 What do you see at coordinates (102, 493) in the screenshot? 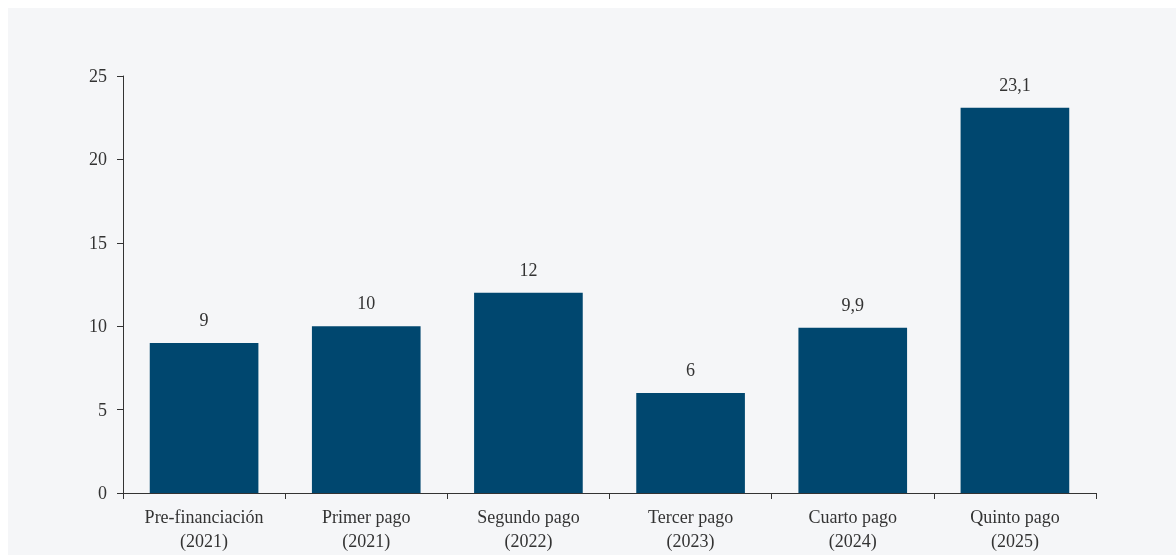
I see `y-tick-label: 0` at bounding box center [102, 493].